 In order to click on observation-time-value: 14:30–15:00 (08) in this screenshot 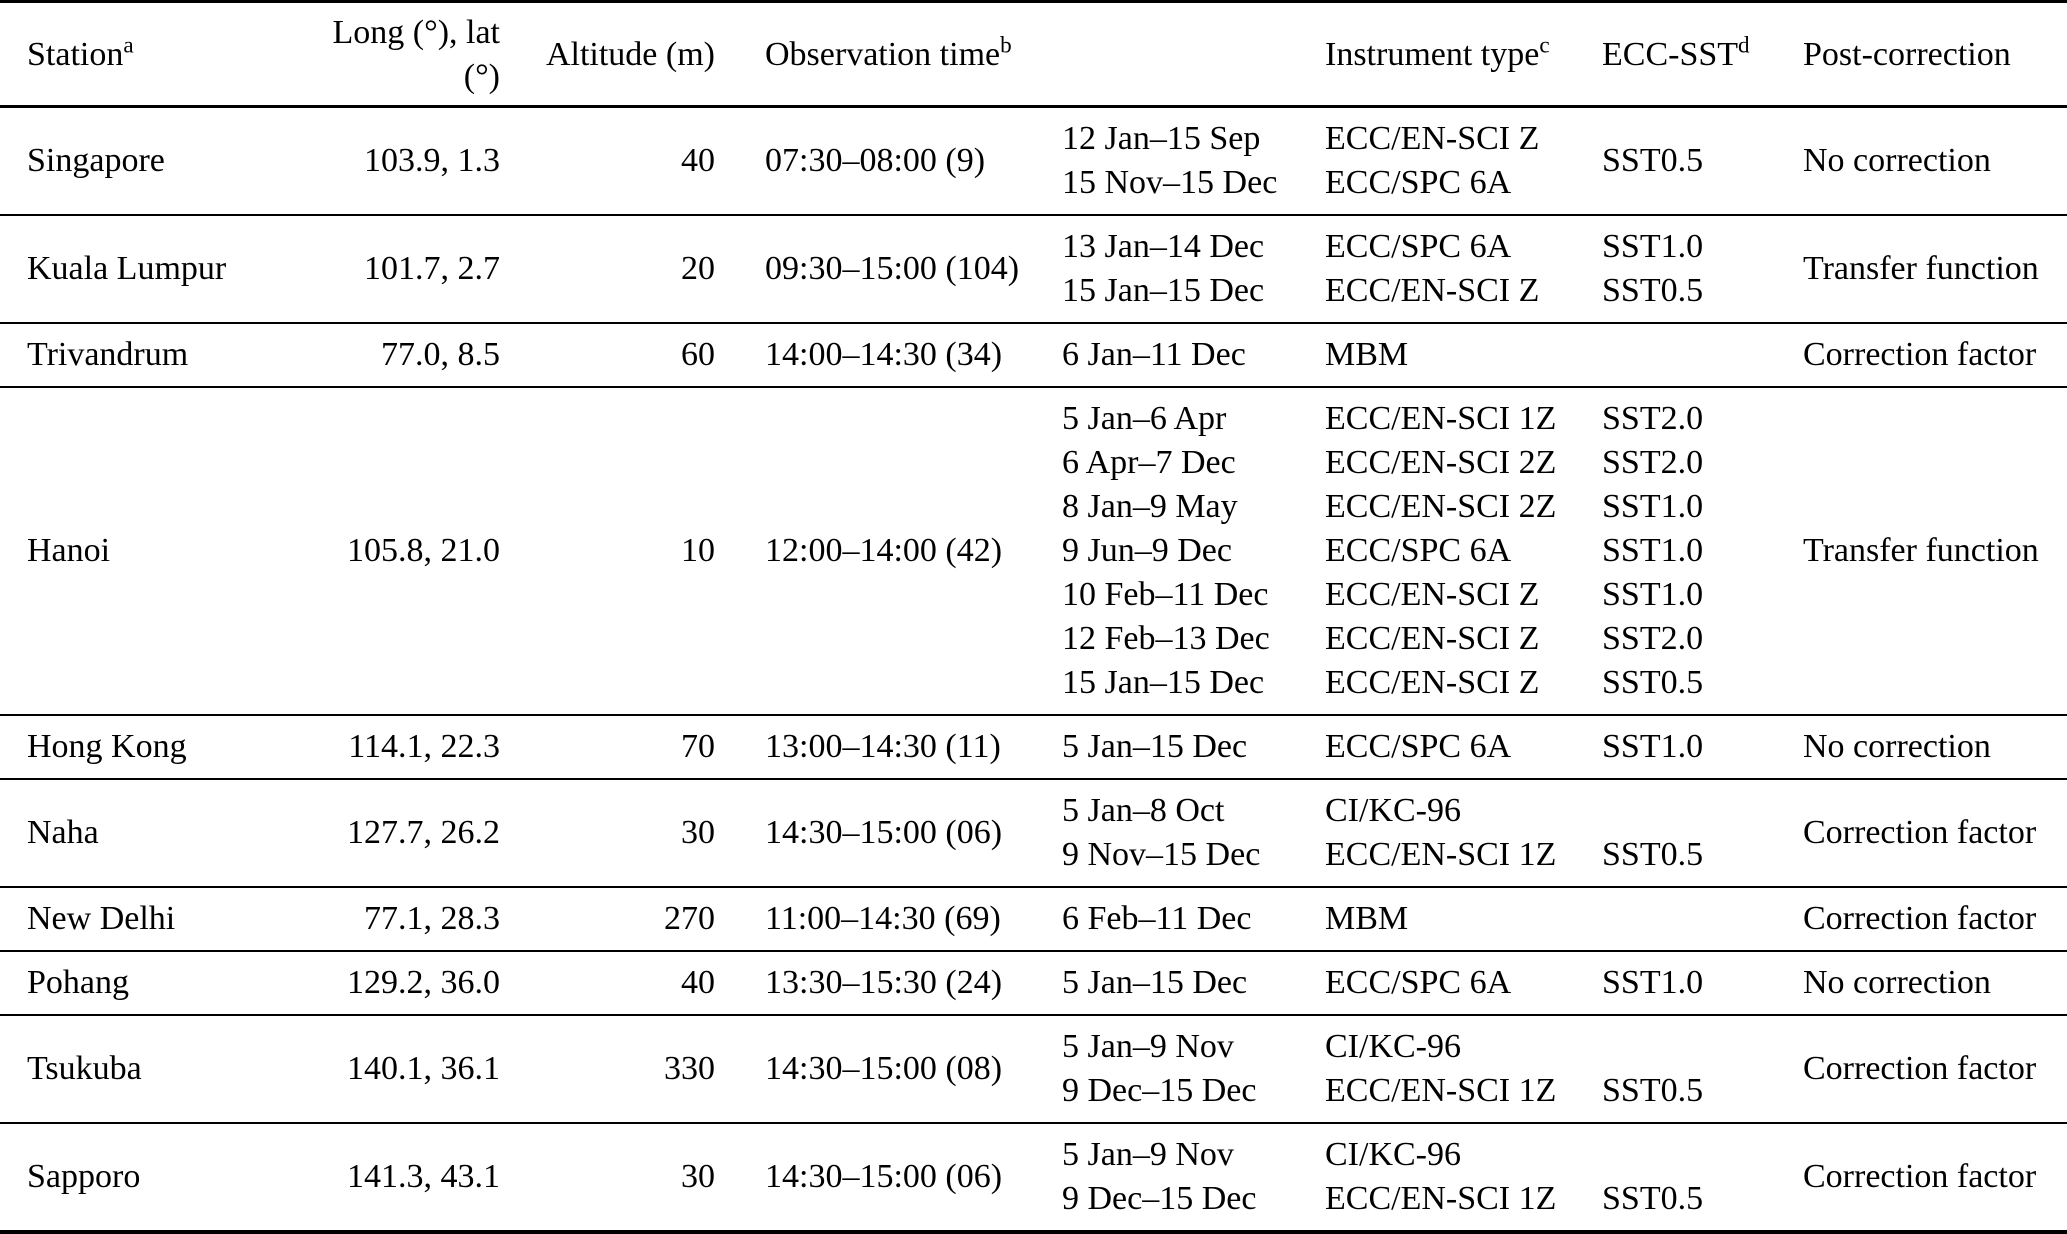, I will do `click(884, 1068)`.